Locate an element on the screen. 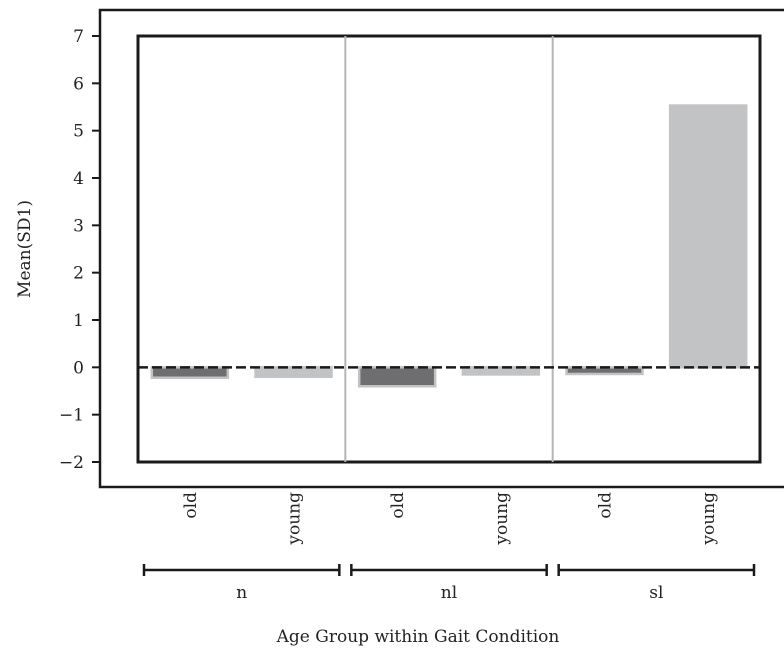 This screenshot has height=648, width=784. group-label: nl is located at coordinates (449, 593).